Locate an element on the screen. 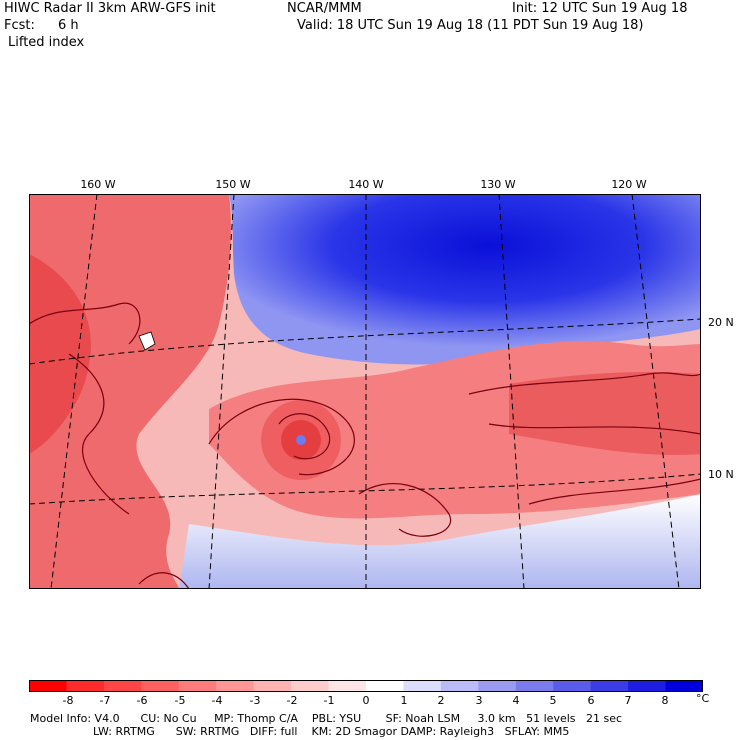 This screenshot has width=740, height=740. field-name: Lifted index is located at coordinates (46, 42).